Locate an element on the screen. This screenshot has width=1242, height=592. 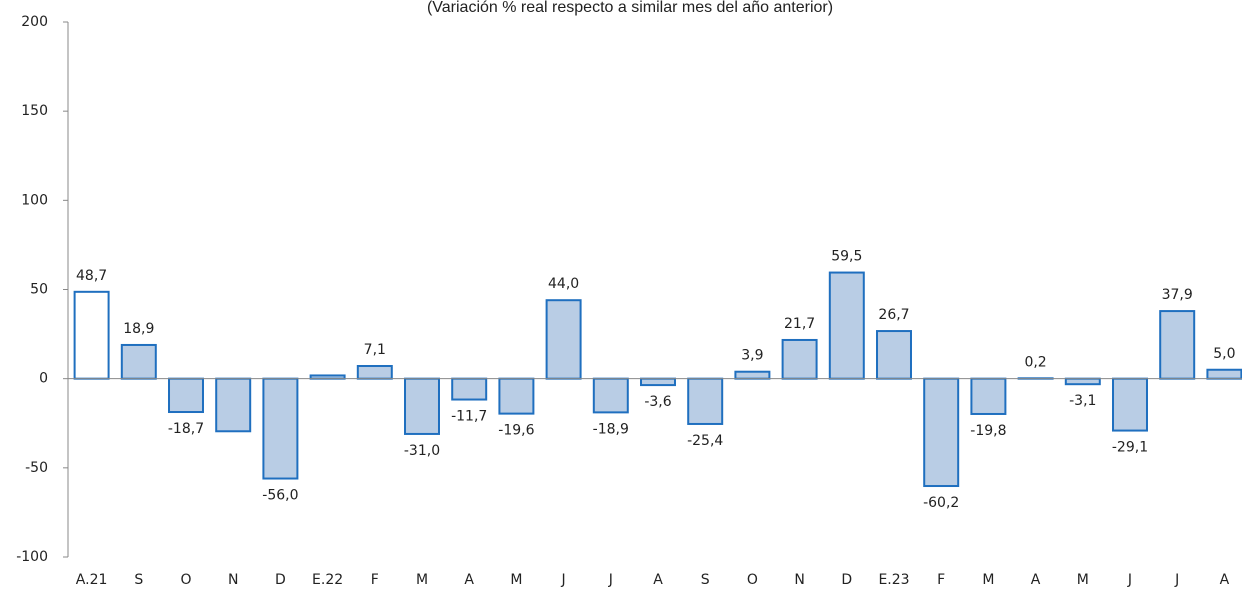
y-tick-label: 0 is located at coordinates (43, 379).